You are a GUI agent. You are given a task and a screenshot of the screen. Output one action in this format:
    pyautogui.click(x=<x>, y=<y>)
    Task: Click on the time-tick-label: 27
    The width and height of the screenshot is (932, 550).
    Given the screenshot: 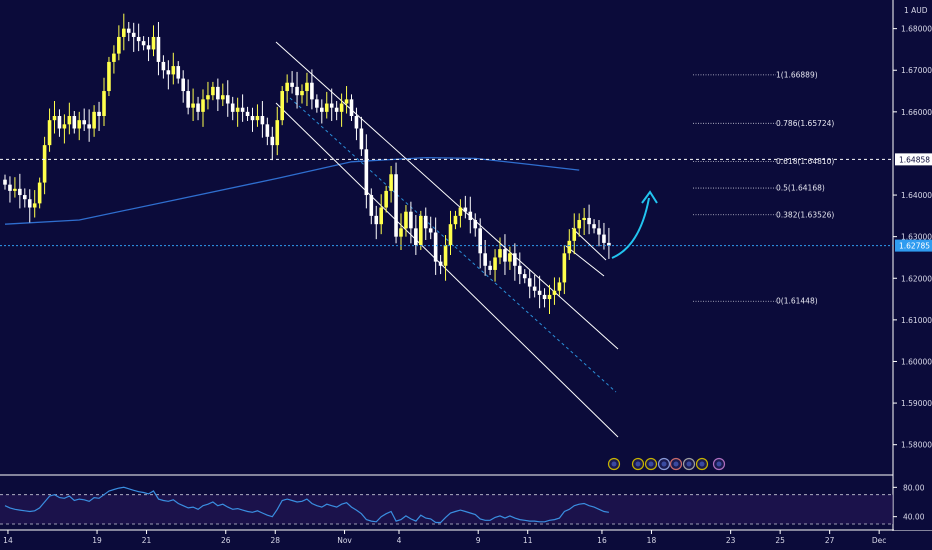 What is the action you would take?
    pyautogui.click(x=830, y=540)
    